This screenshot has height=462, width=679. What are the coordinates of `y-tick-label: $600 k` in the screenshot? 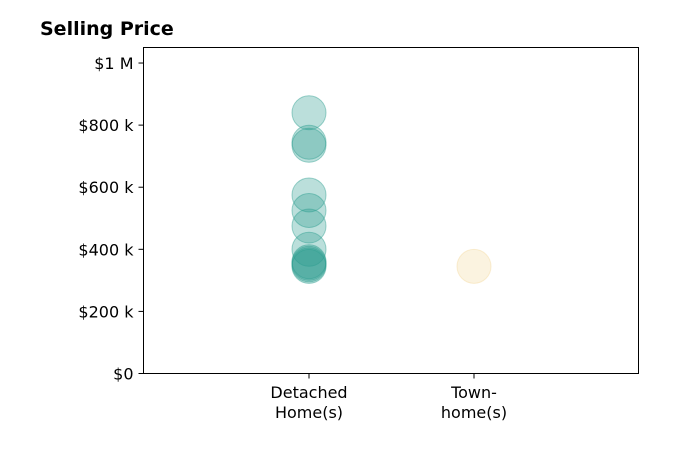 It's located at (106, 187).